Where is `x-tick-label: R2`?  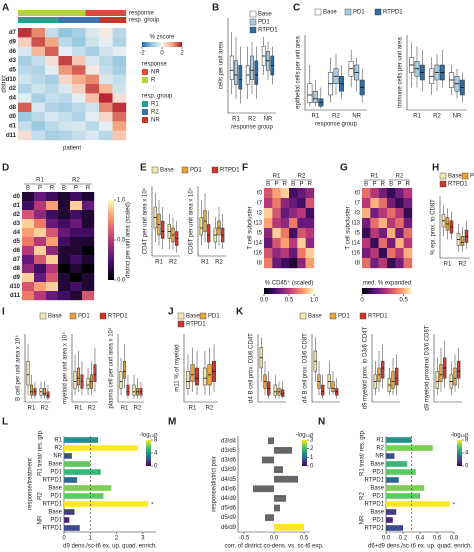
x-tick-label: R2 is located at coordinates (92, 409).